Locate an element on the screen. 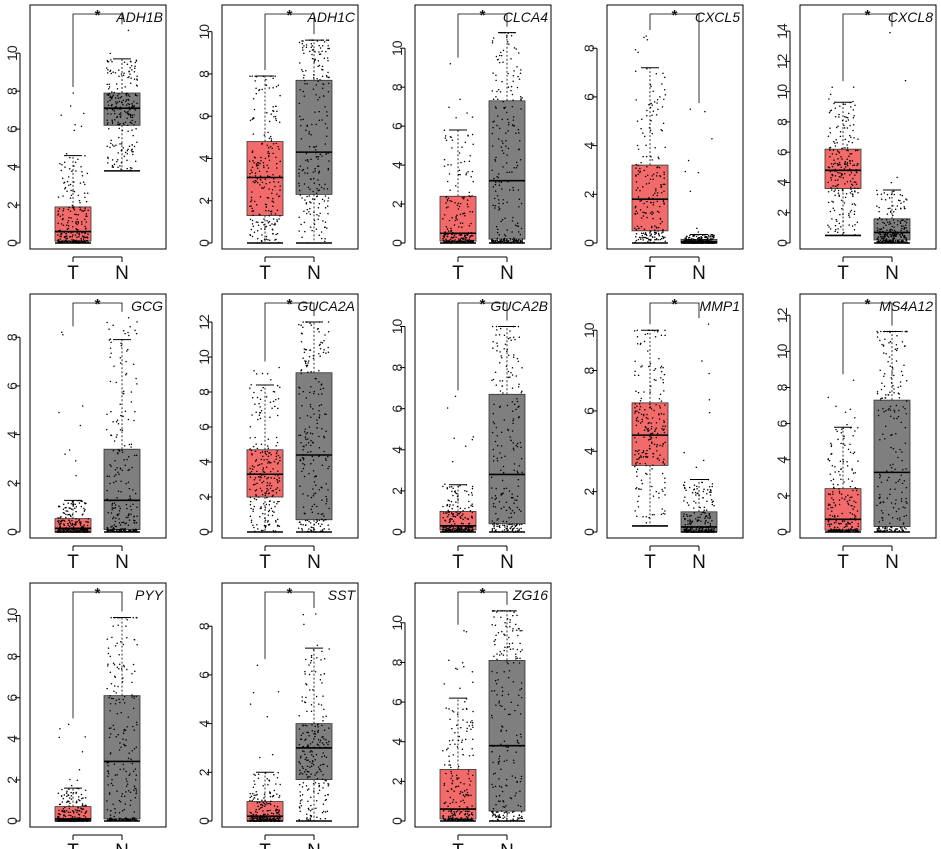 The image size is (941, 849). group-label-n: N is located at coordinates (699, 273).